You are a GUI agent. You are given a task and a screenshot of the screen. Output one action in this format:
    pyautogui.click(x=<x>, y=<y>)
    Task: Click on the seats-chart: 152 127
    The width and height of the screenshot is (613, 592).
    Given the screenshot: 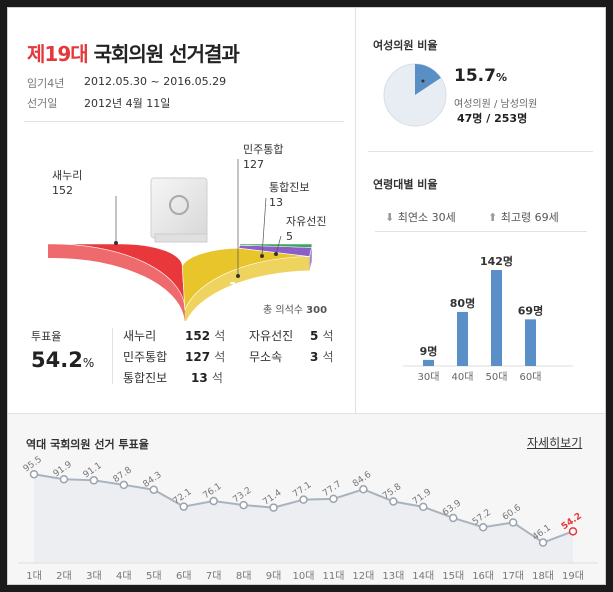 What is the action you would take?
    pyautogui.click(x=180, y=240)
    